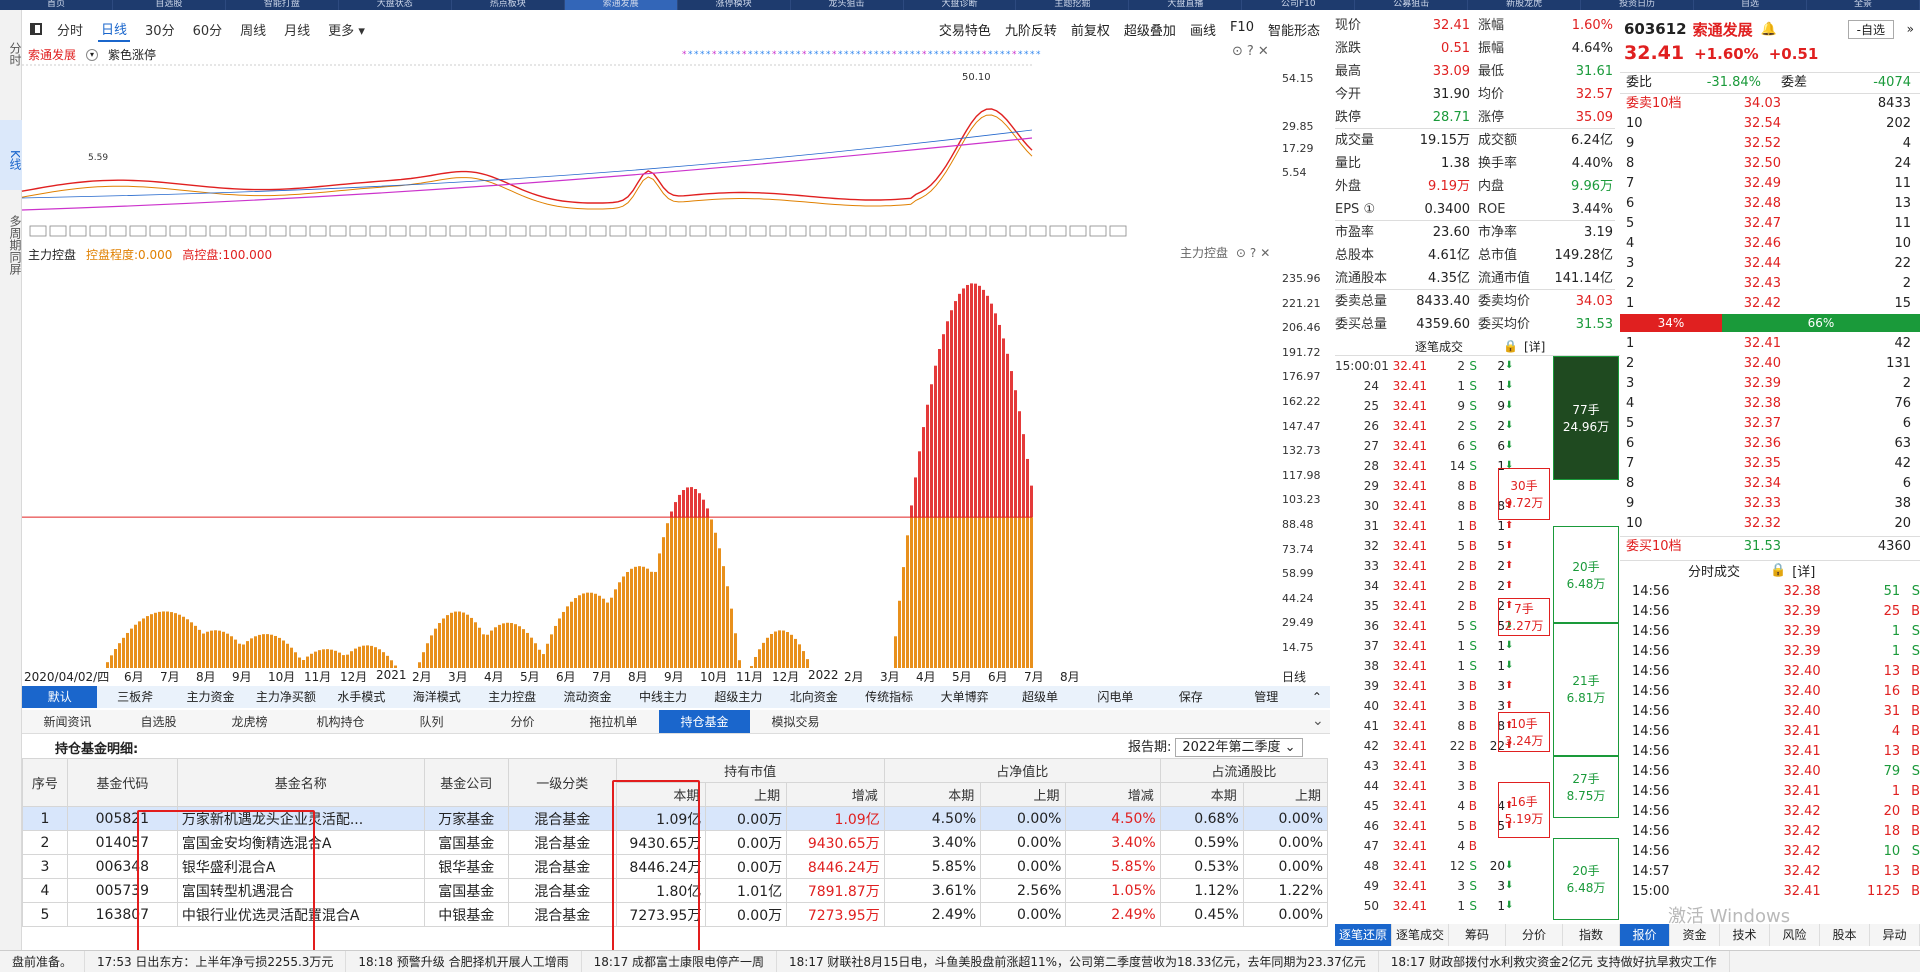  What do you see at coordinates (466, 782) in the screenshot?
I see `col-fund-company: 基金公司` at bounding box center [466, 782].